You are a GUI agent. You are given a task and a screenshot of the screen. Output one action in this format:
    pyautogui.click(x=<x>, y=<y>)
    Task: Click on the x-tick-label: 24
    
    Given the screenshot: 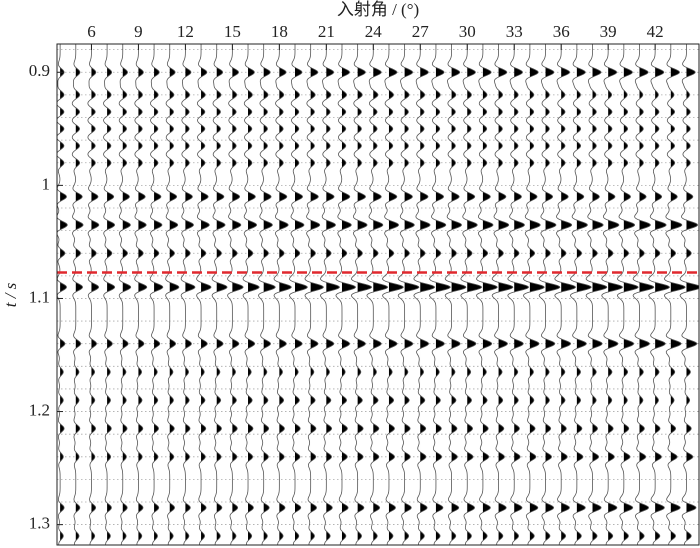 What is the action you would take?
    pyautogui.click(x=374, y=31)
    